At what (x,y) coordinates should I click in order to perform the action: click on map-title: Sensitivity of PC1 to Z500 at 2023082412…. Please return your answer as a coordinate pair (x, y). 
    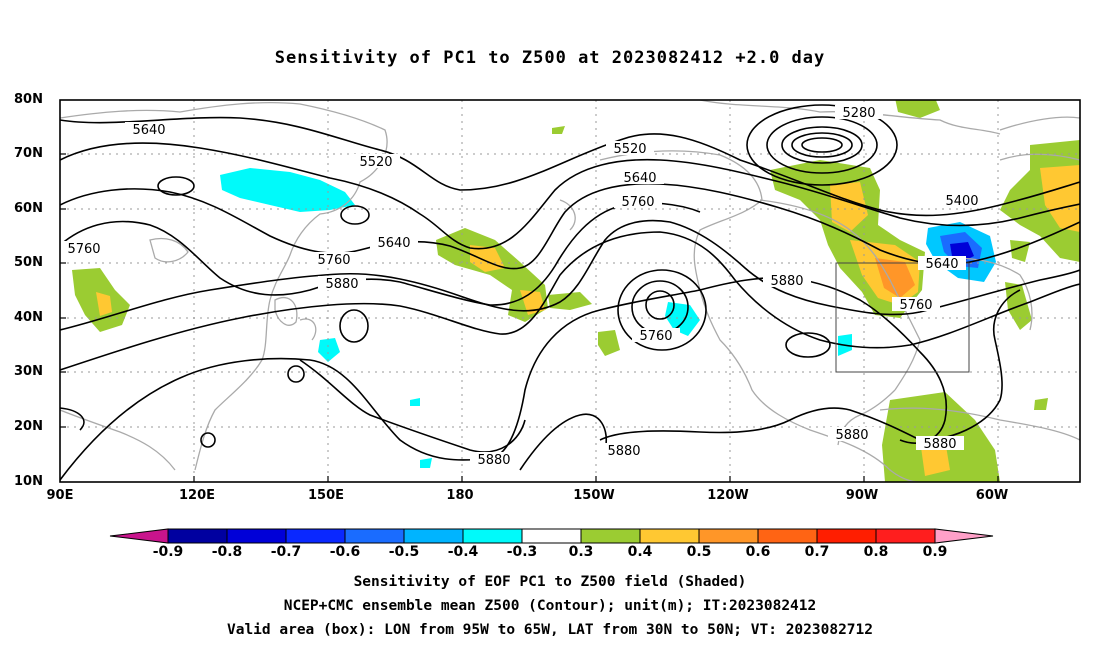
    Looking at the image, I should click on (550, 58).